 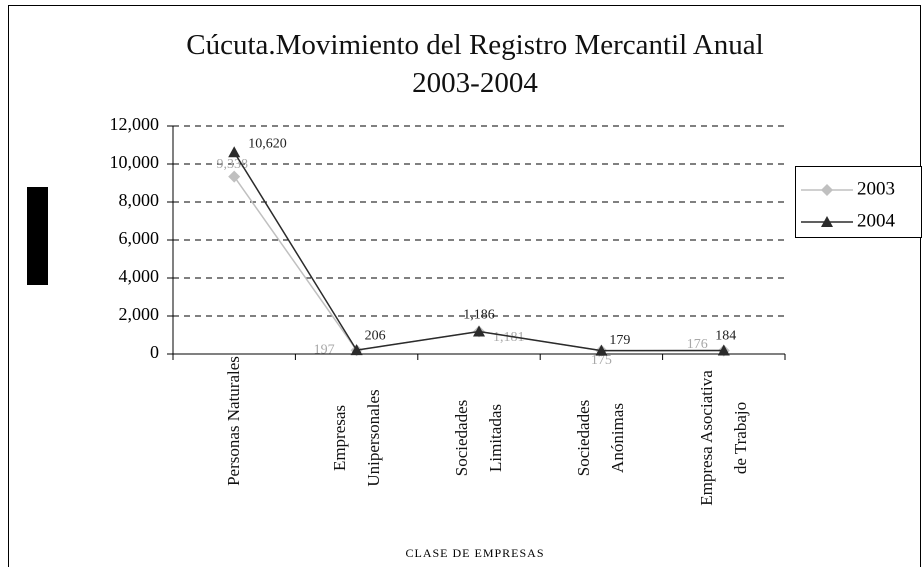 What do you see at coordinates (725, 336) in the screenshot?
I see `data-label: 184` at bounding box center [725, 336].